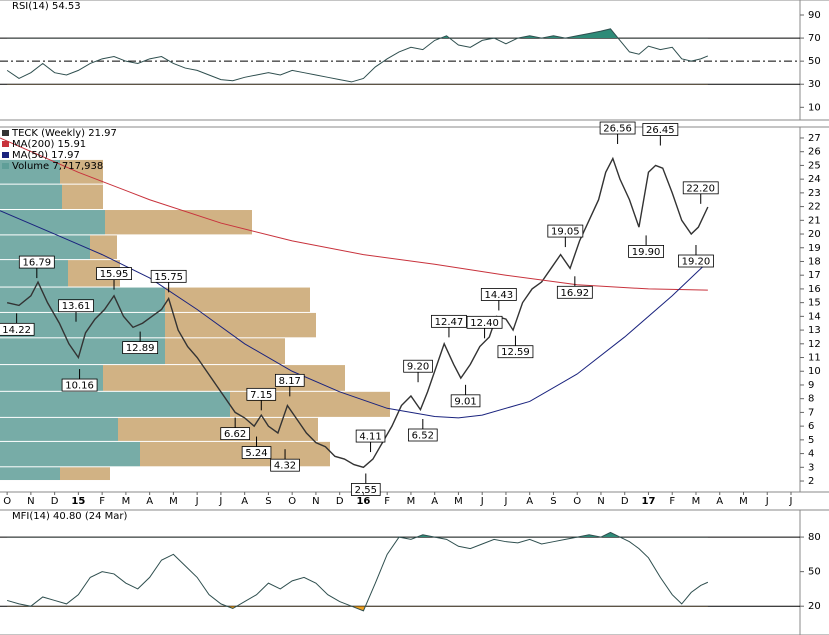 Image resolution: width=829 pixels, height=635 pixels. Describe the element at coordinates (46, 155) in the screenshot. I see `legend-label: MA(50) 17.97` at that location.